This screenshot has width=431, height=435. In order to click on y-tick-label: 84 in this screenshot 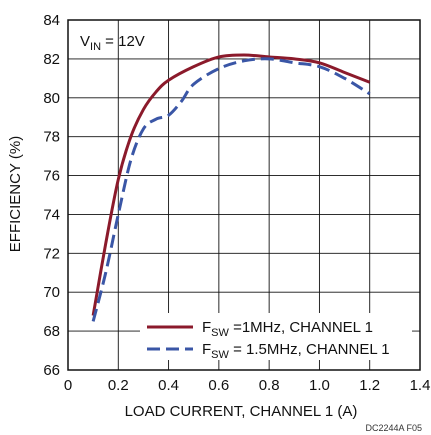, I will do `click(51, 20)`.